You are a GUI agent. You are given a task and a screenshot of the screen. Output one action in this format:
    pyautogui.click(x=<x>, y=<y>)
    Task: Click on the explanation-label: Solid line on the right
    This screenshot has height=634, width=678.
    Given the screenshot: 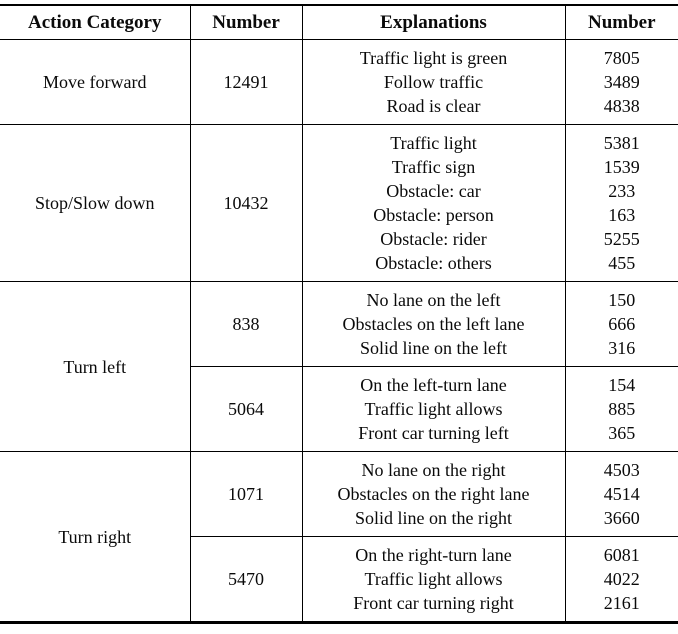 What is the action you would take?
    pyautogui.click(x=433, y=518)
    